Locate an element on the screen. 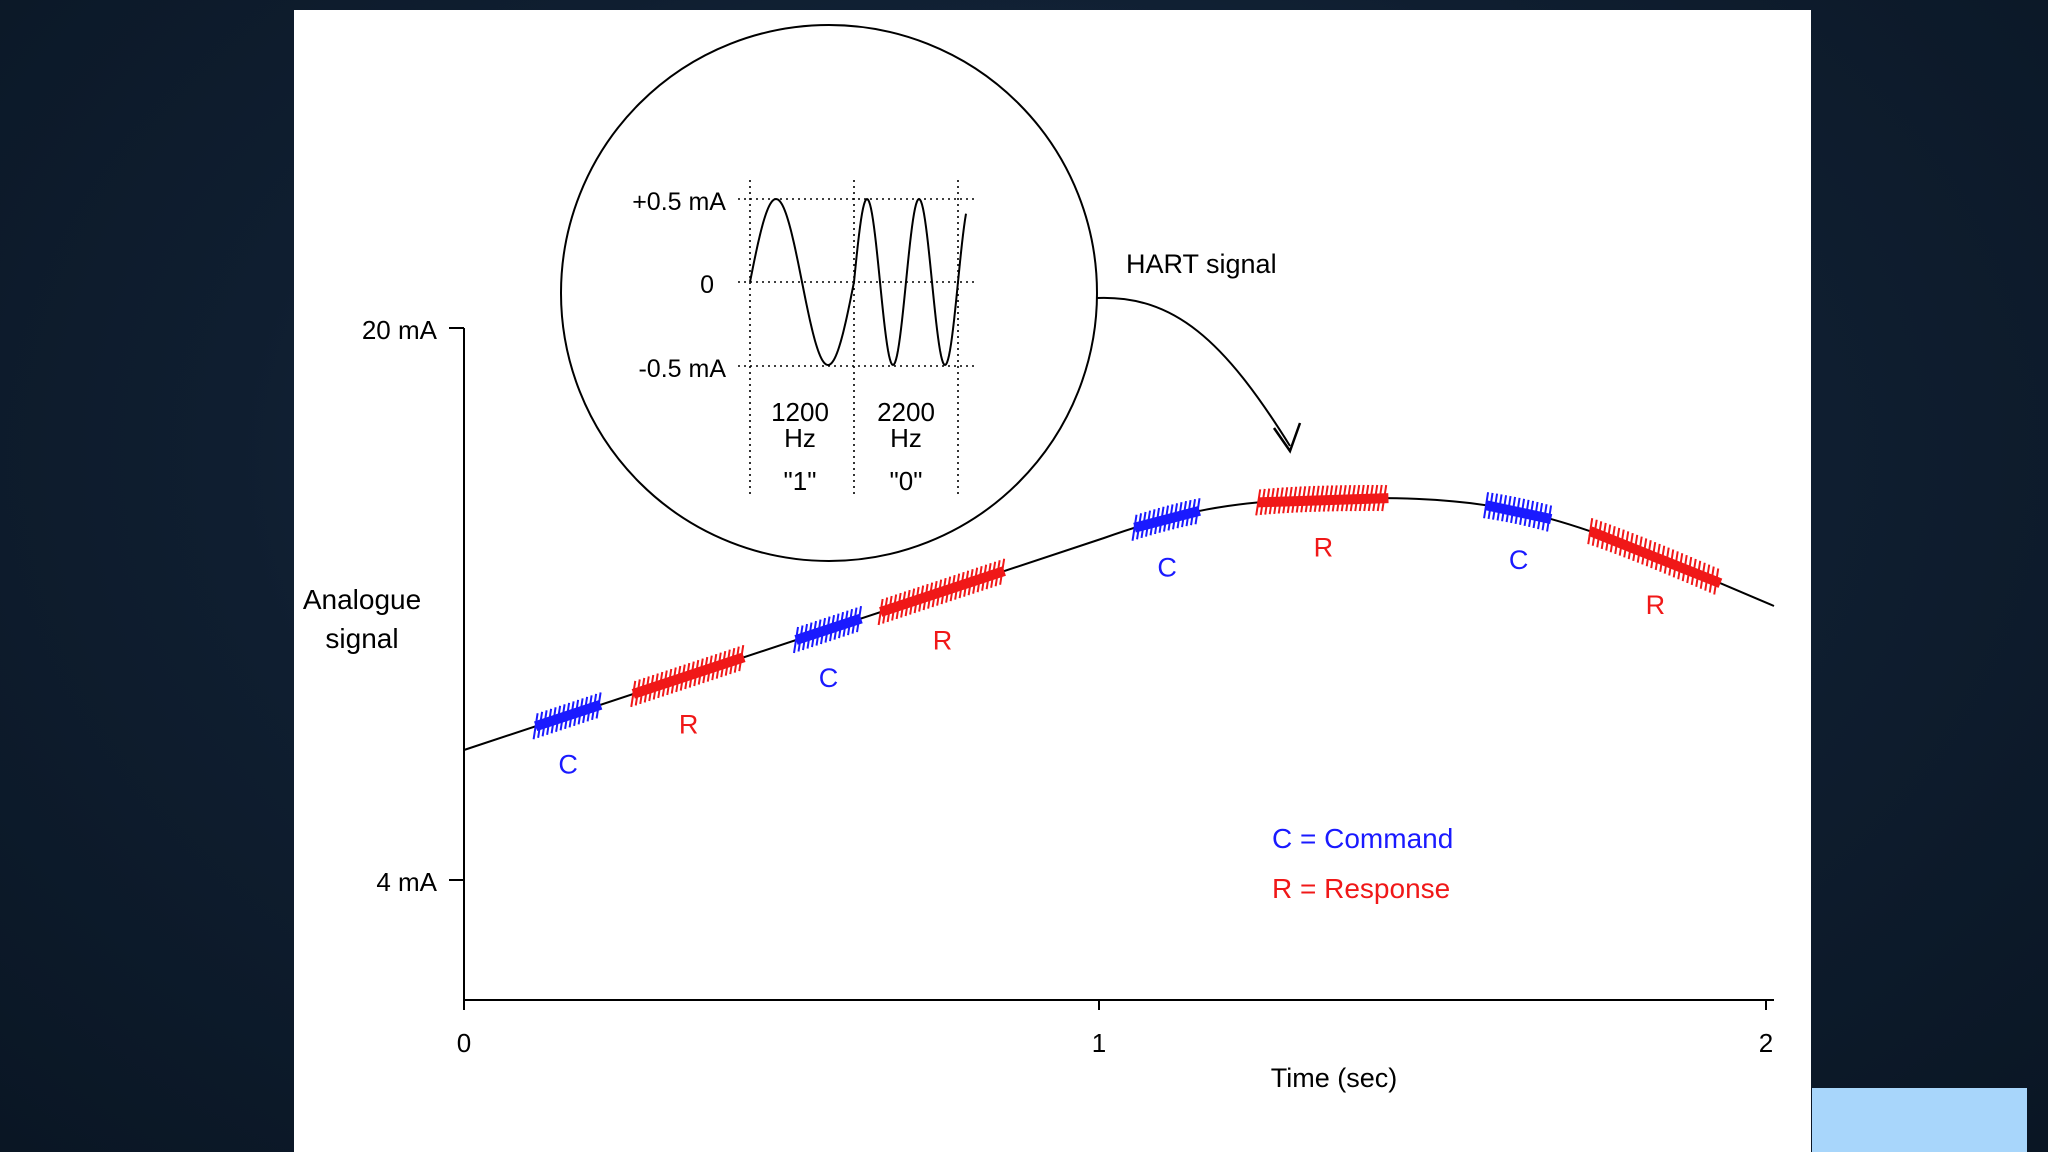 The image size is (2048, 1152). freq2-unit: Hz is located at coordinates (906, 438).